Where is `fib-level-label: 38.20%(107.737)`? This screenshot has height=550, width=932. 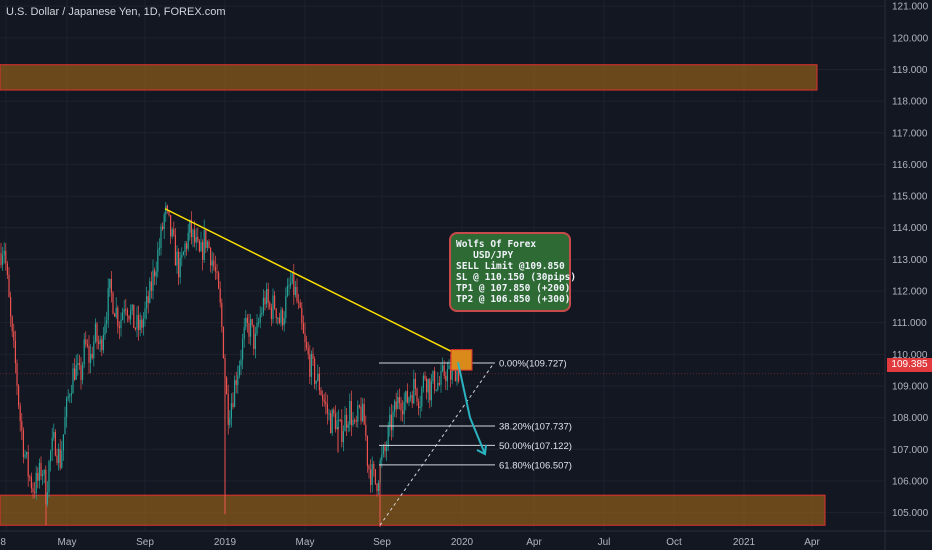
fib-level-label: 38.20%(107.737) is located at coordinates (535, 426).